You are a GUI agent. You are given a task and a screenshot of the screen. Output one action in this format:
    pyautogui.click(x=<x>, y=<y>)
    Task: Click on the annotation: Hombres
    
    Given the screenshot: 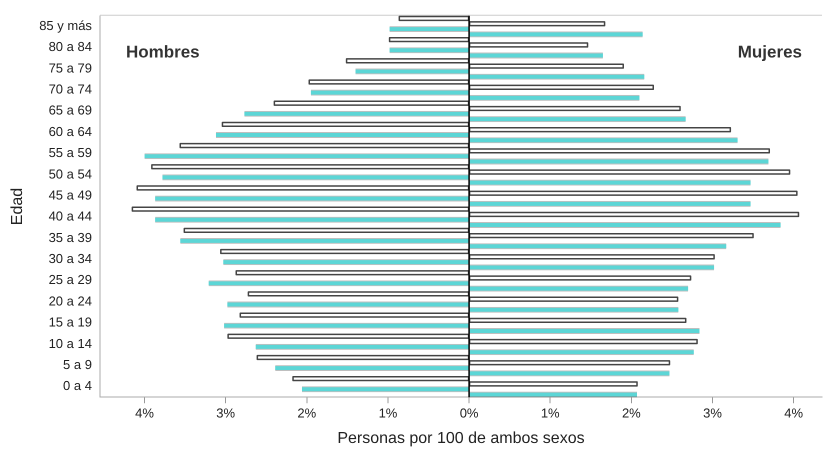 What is the action you would take?
    pyautogui.click(x=163, y=52)
    